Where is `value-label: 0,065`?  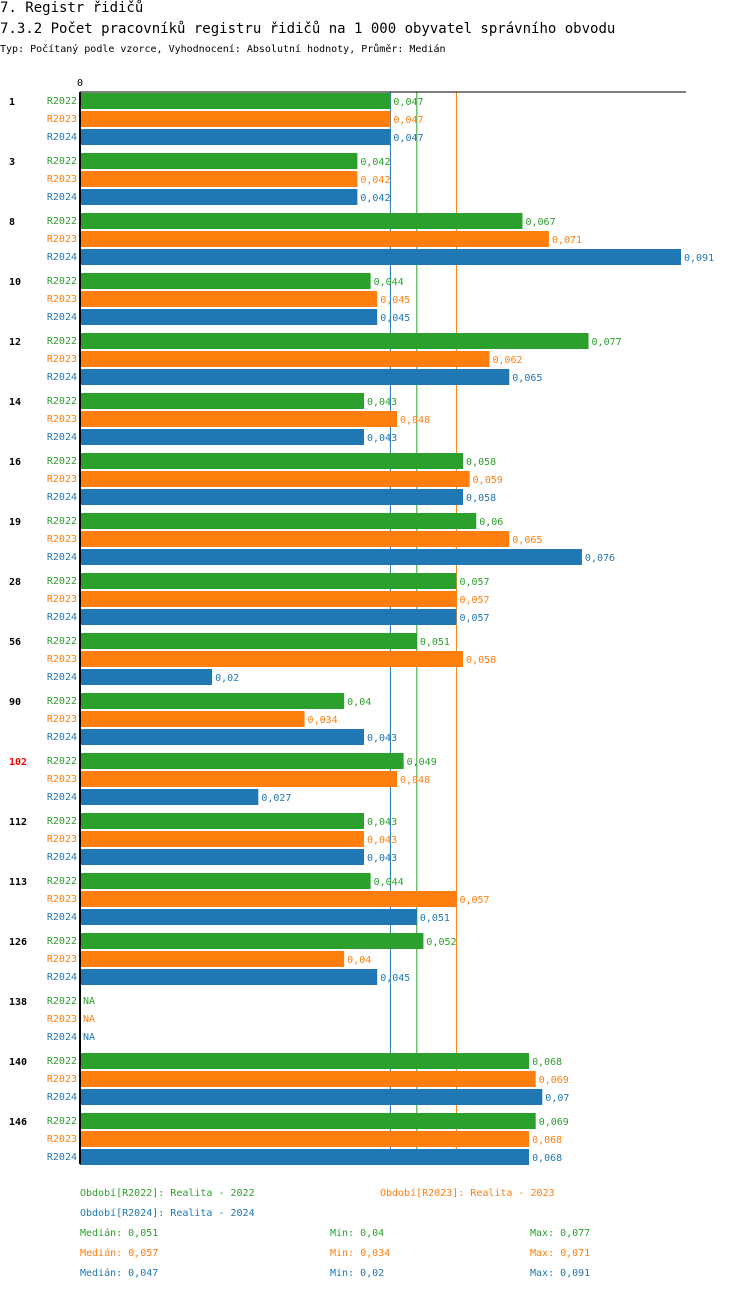
value-label: 0,065 is located at coordinates (527, 540).